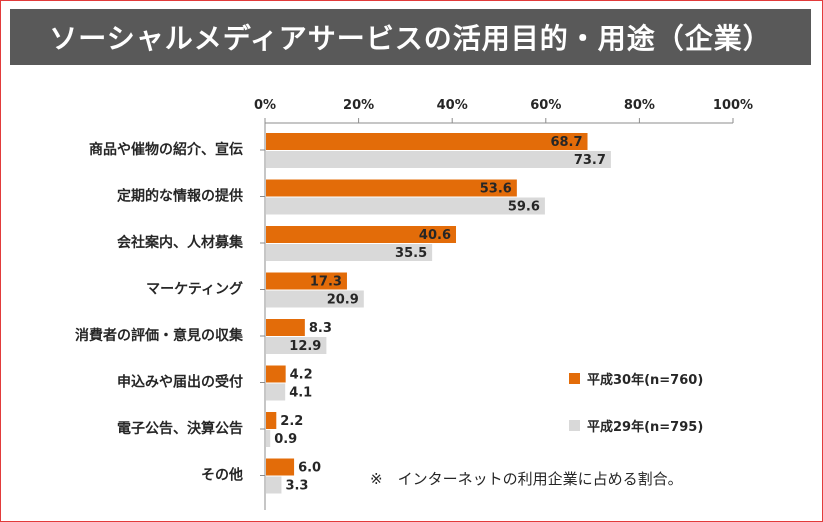 The width and height of the screenshot is (823, 522). What do you see at coordinates (265, 105) in the screenshot?
I see `x-tick-label: 0%` at bounding box center [265, 105].